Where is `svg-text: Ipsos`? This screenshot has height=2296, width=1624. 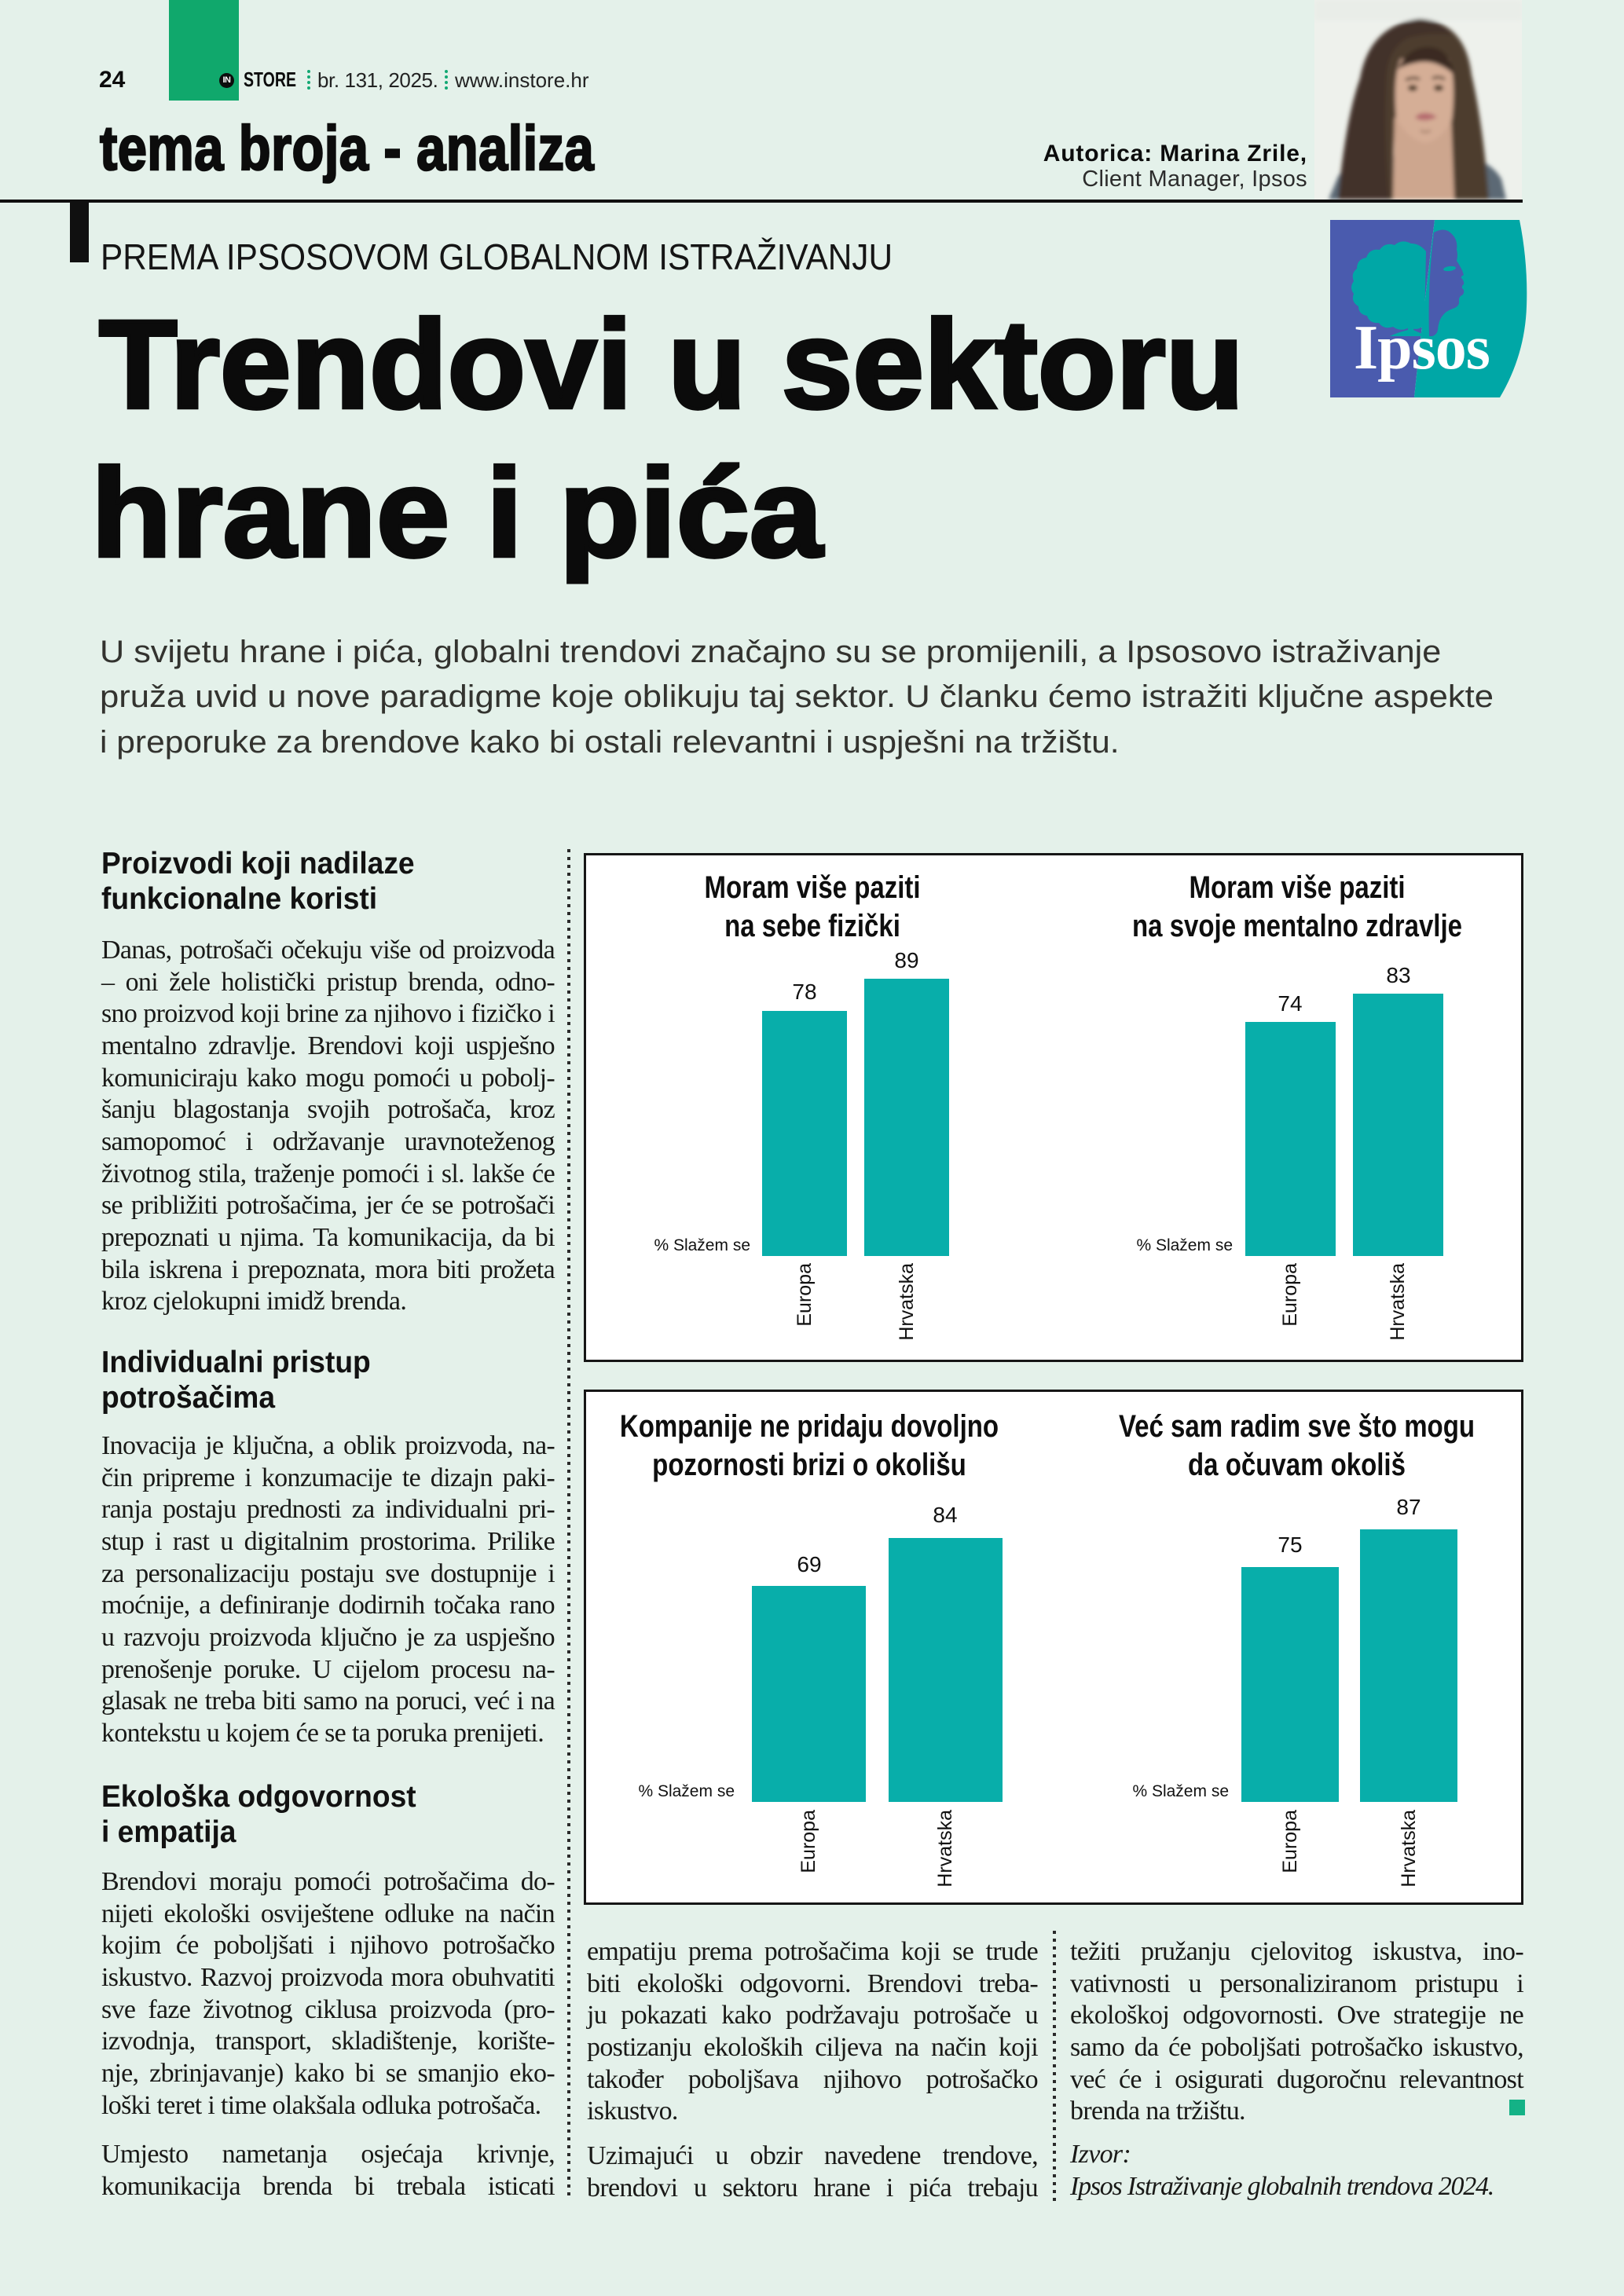
svg-text: Ipsos is located at coordinates (1422, 348).